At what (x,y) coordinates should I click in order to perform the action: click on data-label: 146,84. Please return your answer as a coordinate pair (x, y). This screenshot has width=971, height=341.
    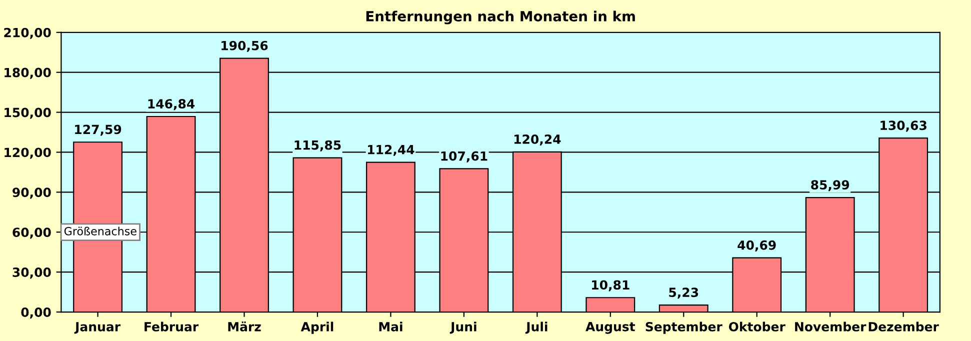
    Looking at the image, I should click on (171, 104).